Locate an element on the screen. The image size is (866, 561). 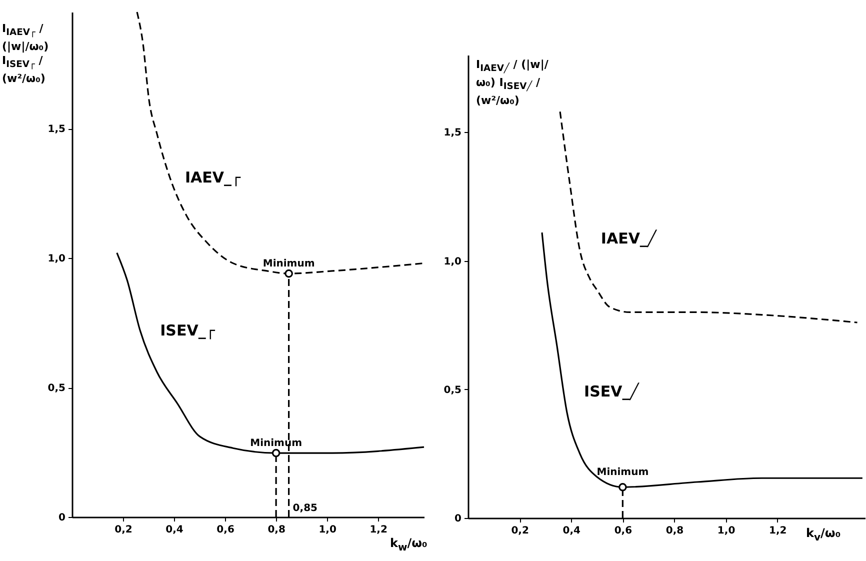
x-axis-title: k$_{v}$/ω₀ is located at coordinates (823, 535).